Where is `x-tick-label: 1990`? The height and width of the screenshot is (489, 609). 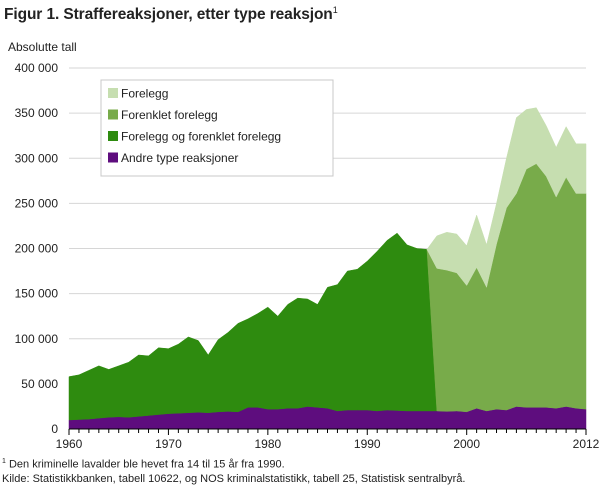 x-tick-label: 1990 is located at coordinates (367, 444).